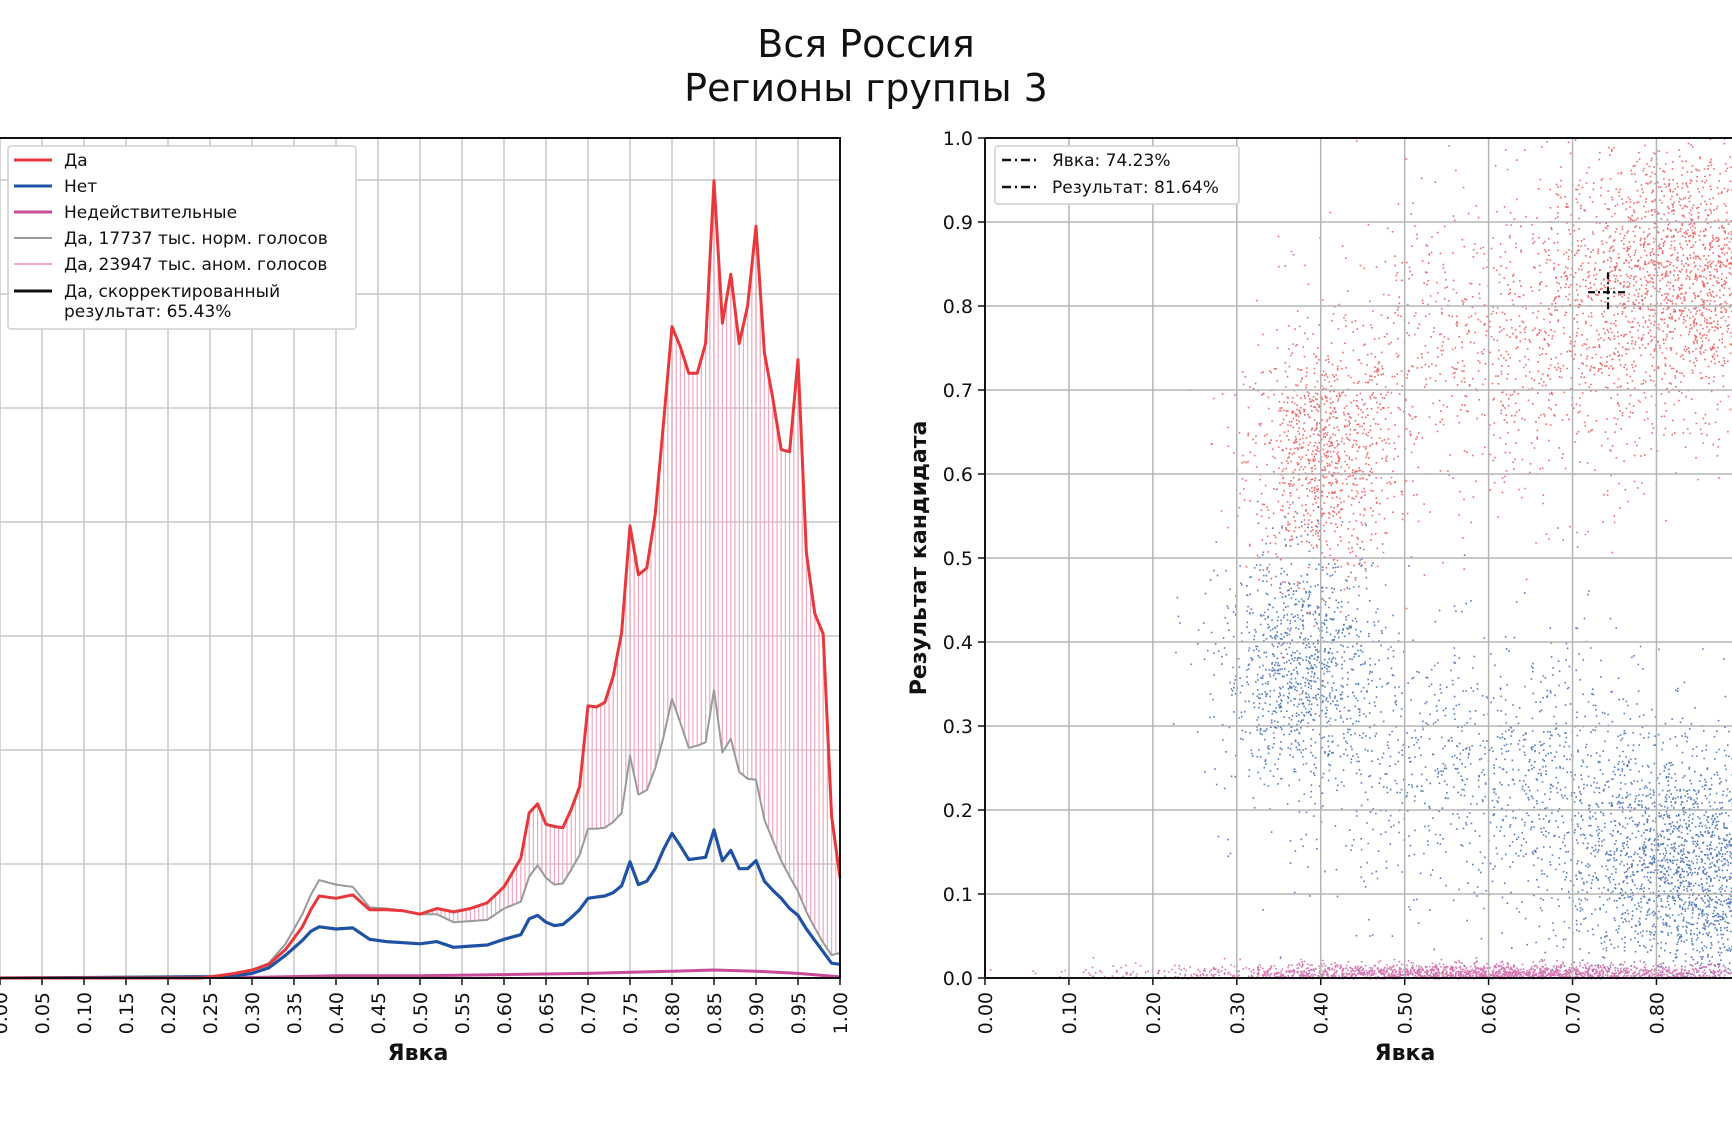 The image size is (1732, 1124). Describe the element at coordinates (958, 643) in the screenshot. I see `y-tick-label: 0.4` at that location.